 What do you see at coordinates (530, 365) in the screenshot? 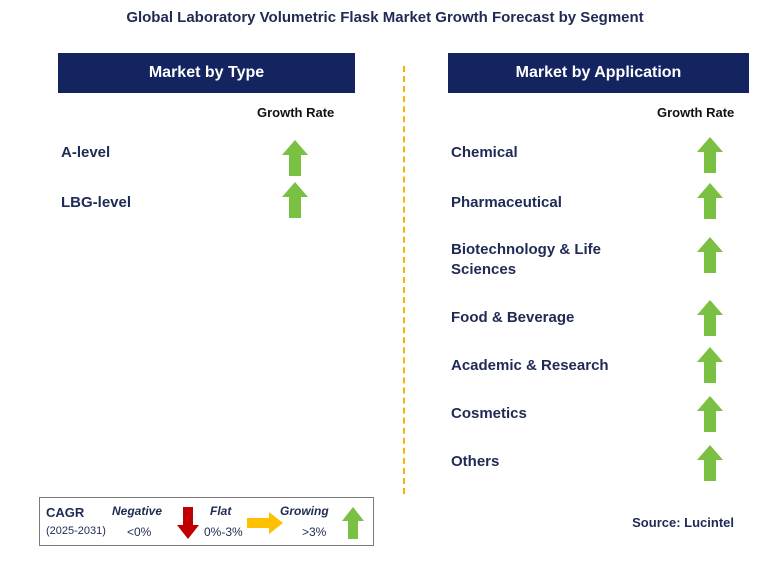
I see `application-segment-label: Academic & Research` at bounding box center [530, 365].